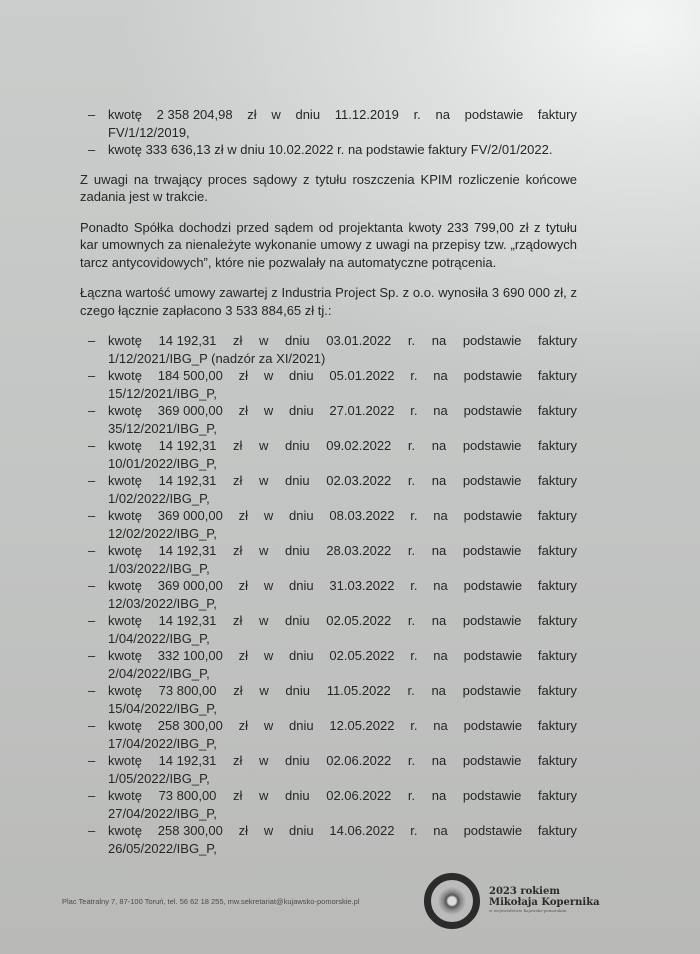  What do you see at coordinates (159, 638) in the screenshot?
I see `invoice-number: 1/04/2022/IBG_P,` at bounding box center [159, 638].